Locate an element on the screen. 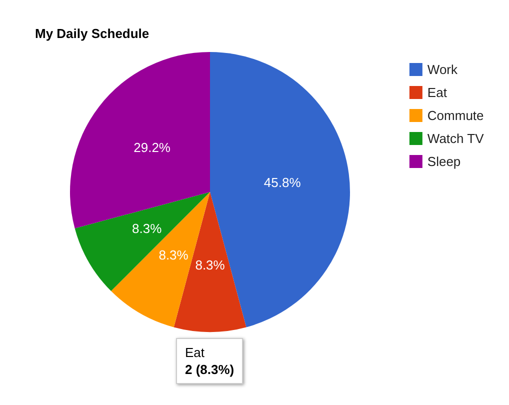  chart-title: My Daily Schedule is located at coordinates (92, 33).